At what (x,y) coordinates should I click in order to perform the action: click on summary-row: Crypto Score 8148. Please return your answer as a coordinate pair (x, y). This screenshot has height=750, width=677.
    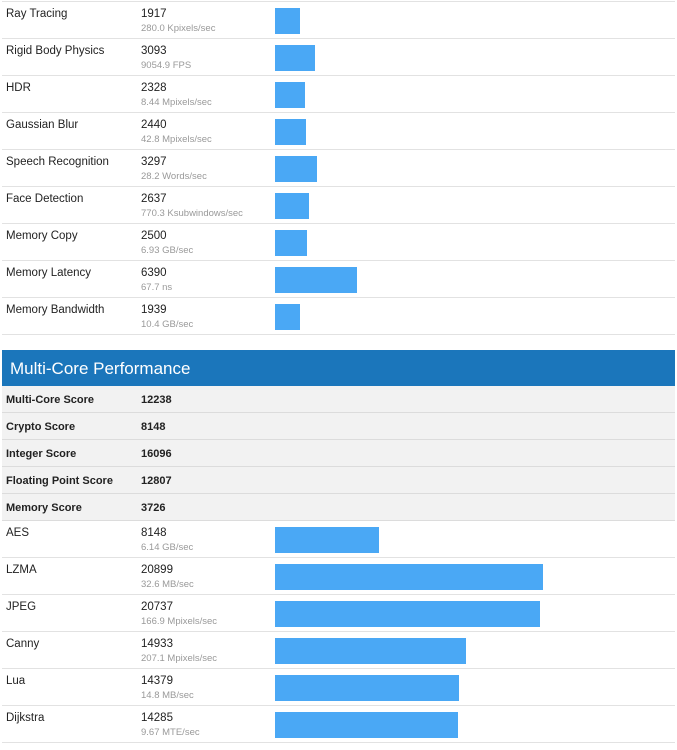
    Looking at the image, I should click on (338, 426).